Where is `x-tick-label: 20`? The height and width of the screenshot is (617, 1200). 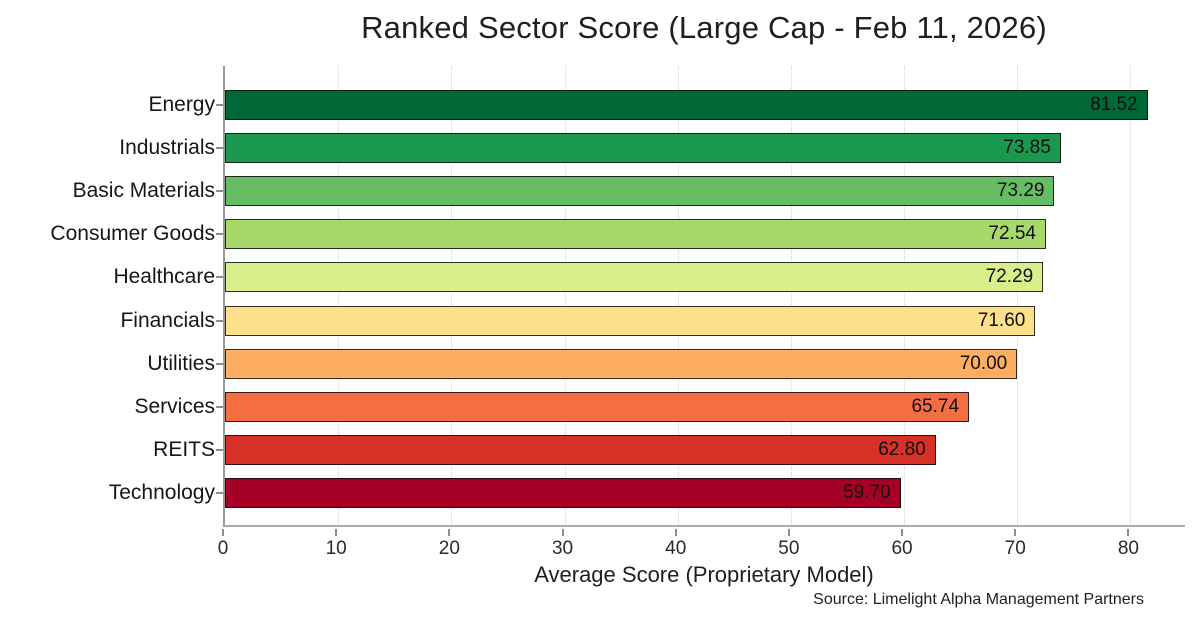 x-tick-label: 20 is located at coordinates (449, 548).